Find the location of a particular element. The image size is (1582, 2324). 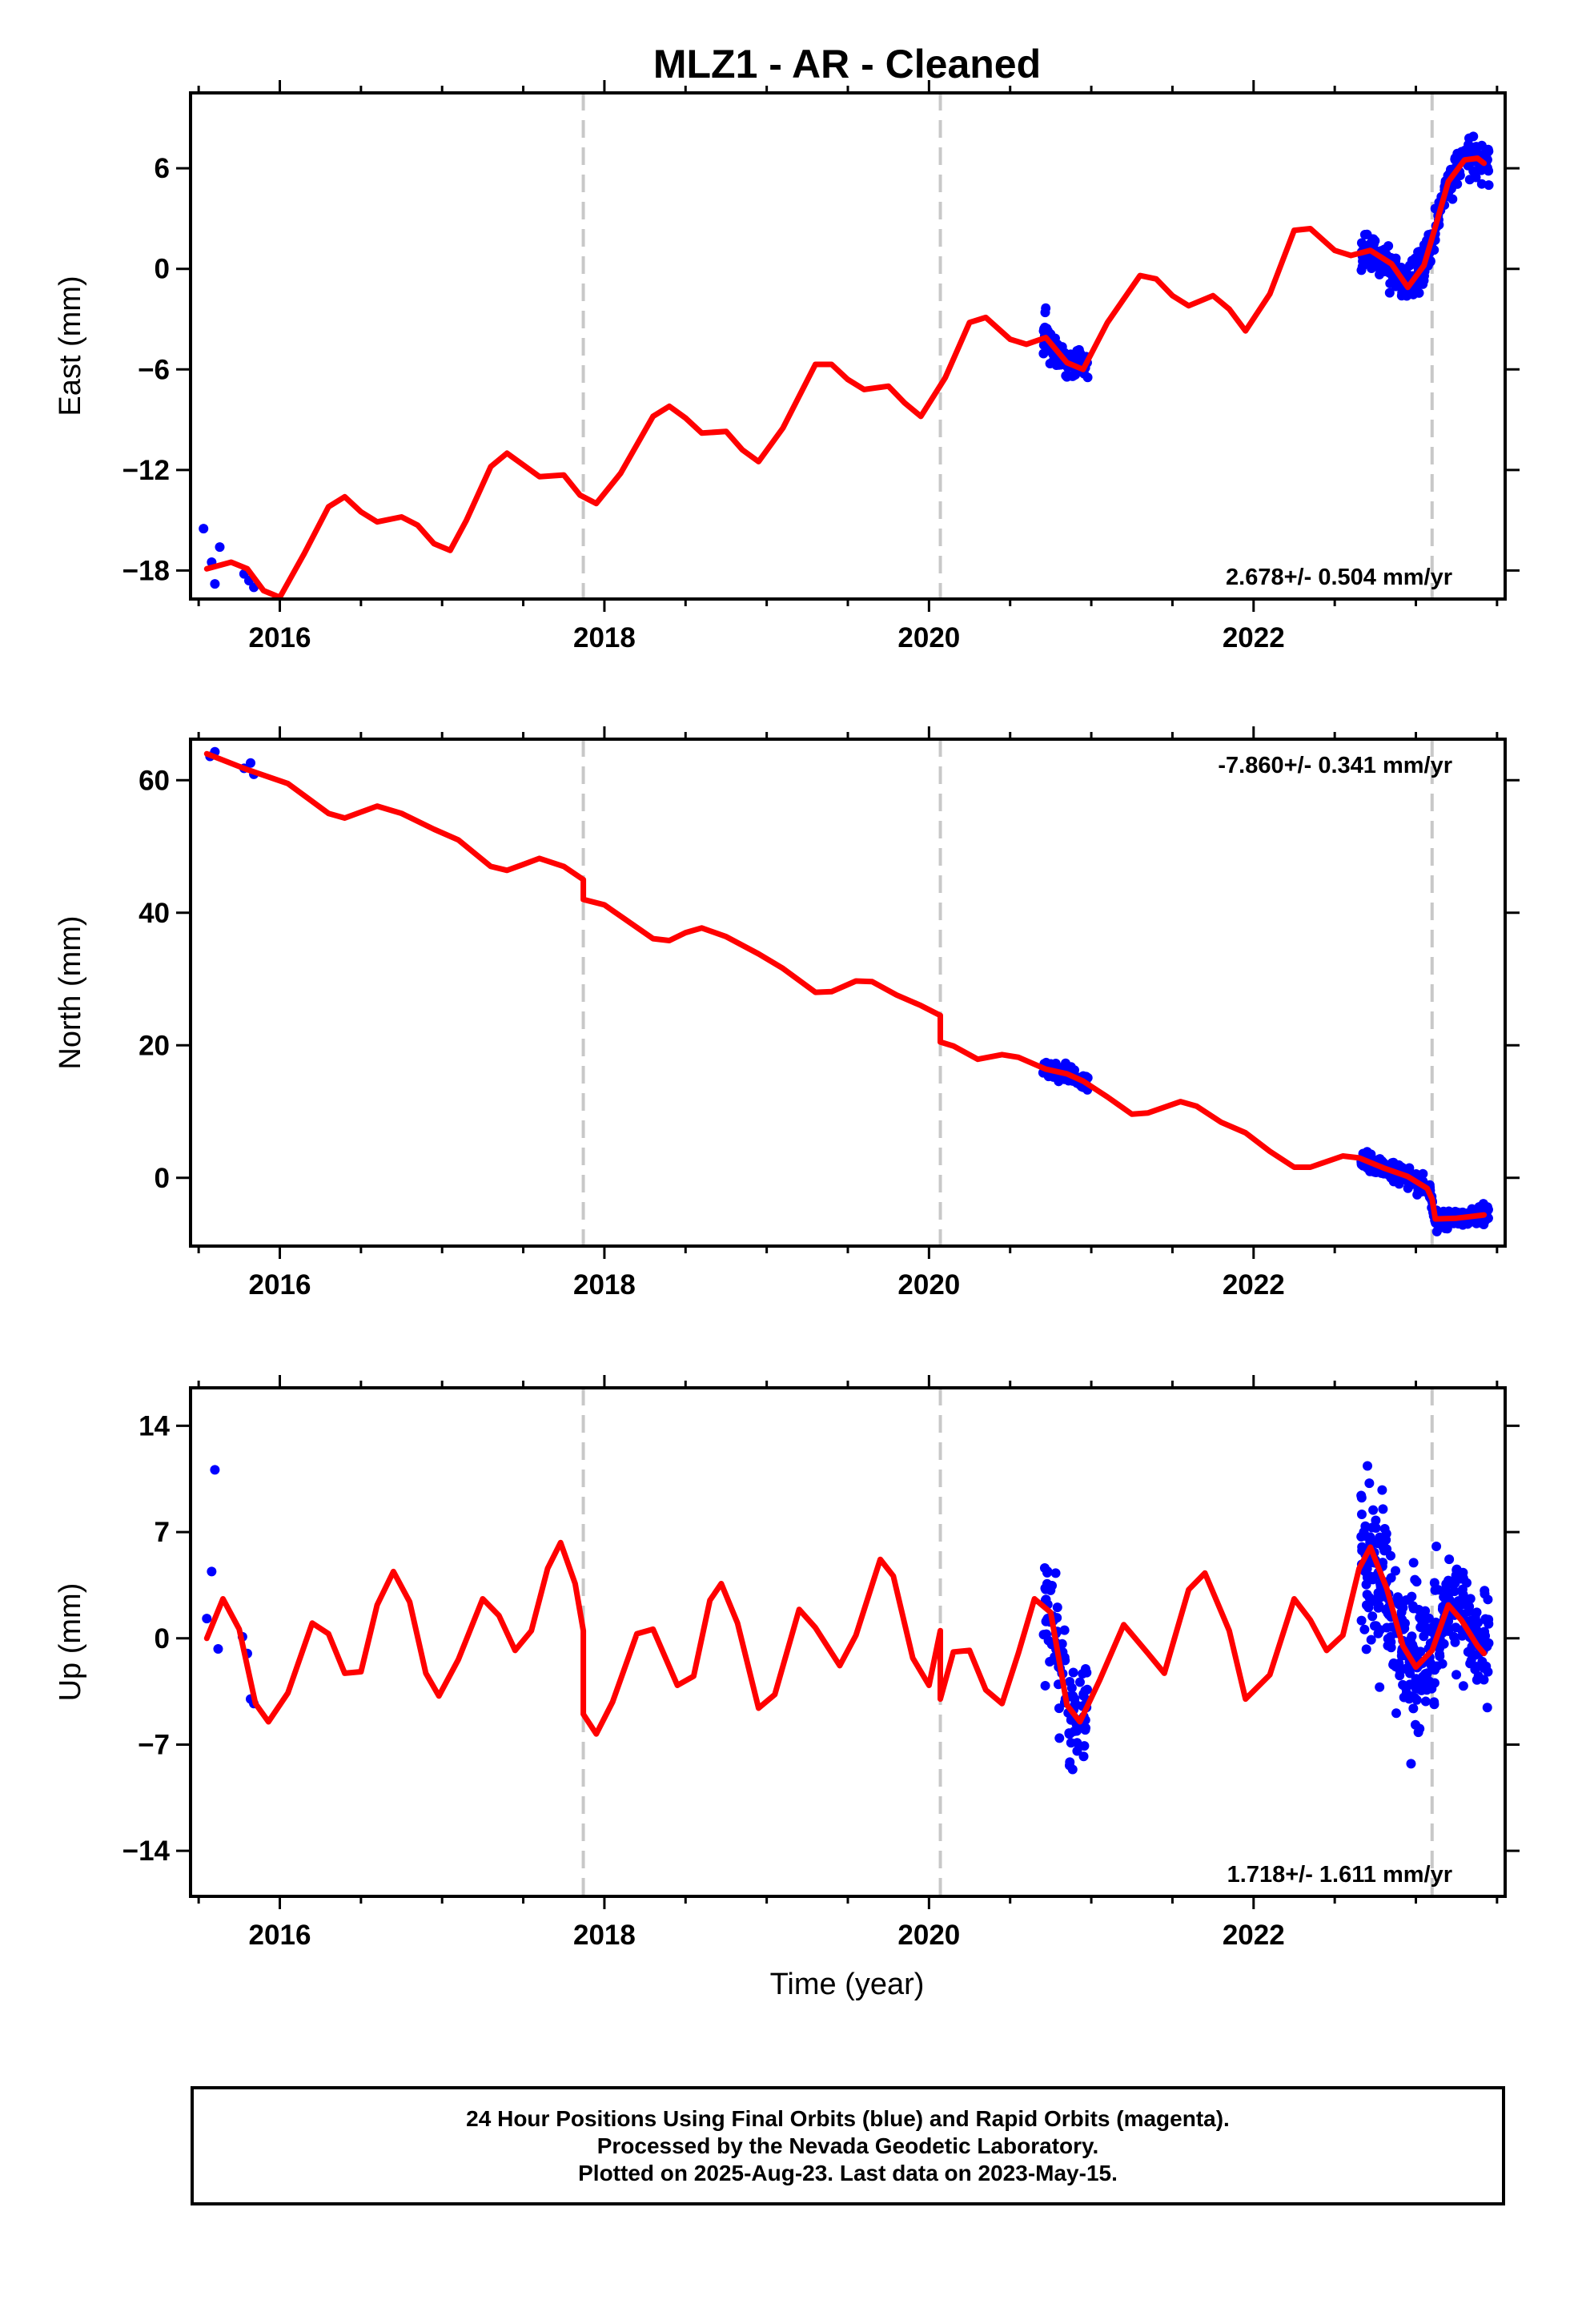

up-rate-label: 1.718+/- 1.611 mm/yr is located at coordinates (1339, 1875).